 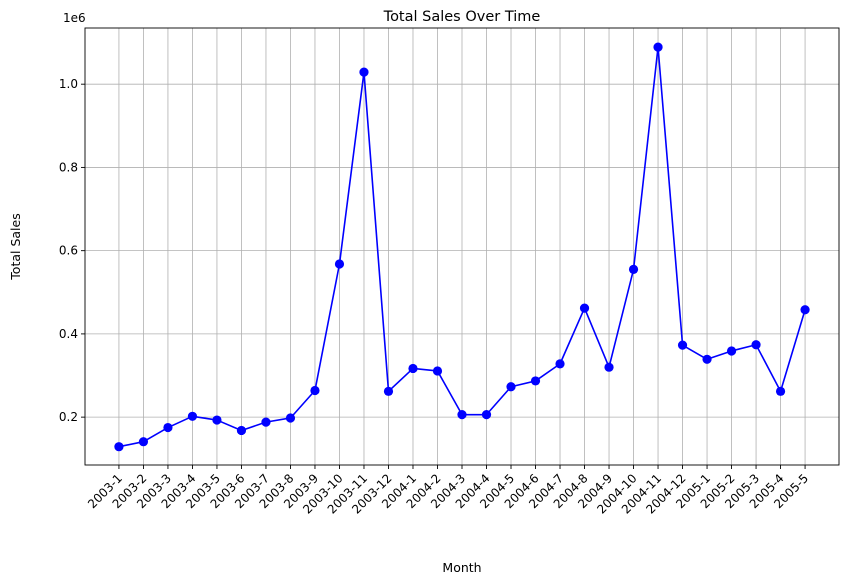 What do you see at coordinates (68, 84) in the screenshot?
I see `y-tick-label: 1.0` at bounding box center [68, 84].